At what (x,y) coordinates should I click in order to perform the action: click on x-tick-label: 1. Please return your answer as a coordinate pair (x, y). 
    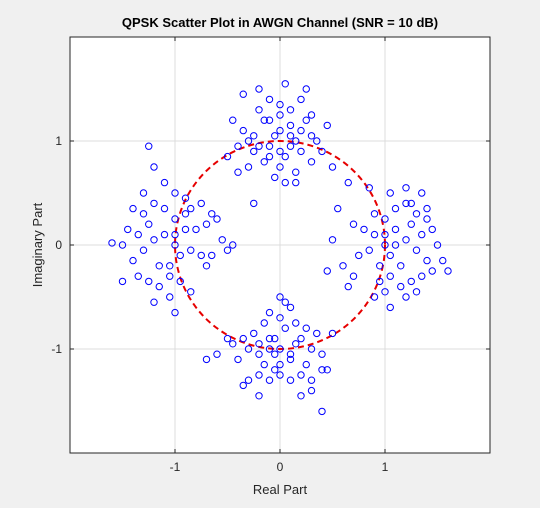
    Looking at the image, I should click on (385, 467).